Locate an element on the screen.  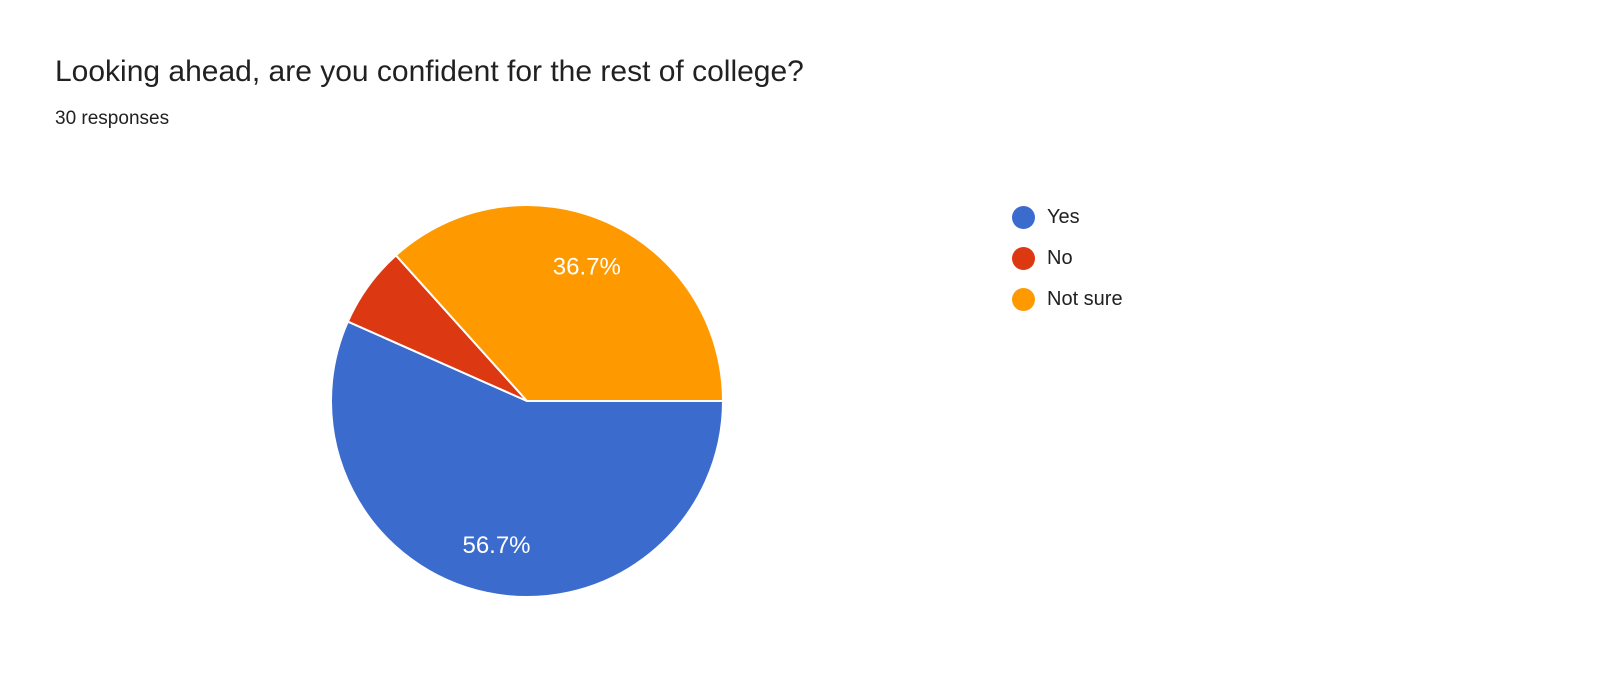
chart-legend: Yes No Not sure is located at coordinates (1067, 267).